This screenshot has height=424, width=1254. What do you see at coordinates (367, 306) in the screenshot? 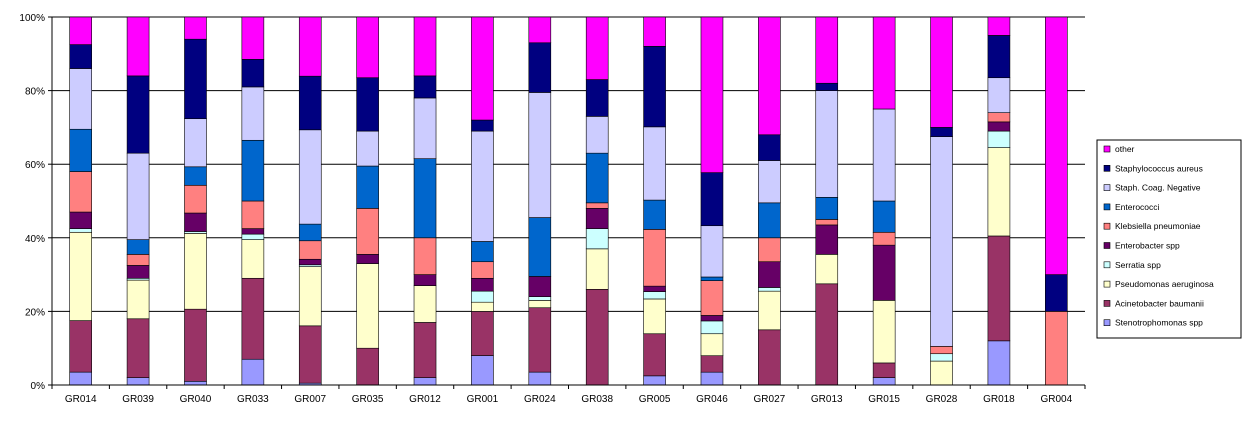
I see `bar-segment-pseudomonas-aeruginosa-gr035` at bounding box center [367, 306].